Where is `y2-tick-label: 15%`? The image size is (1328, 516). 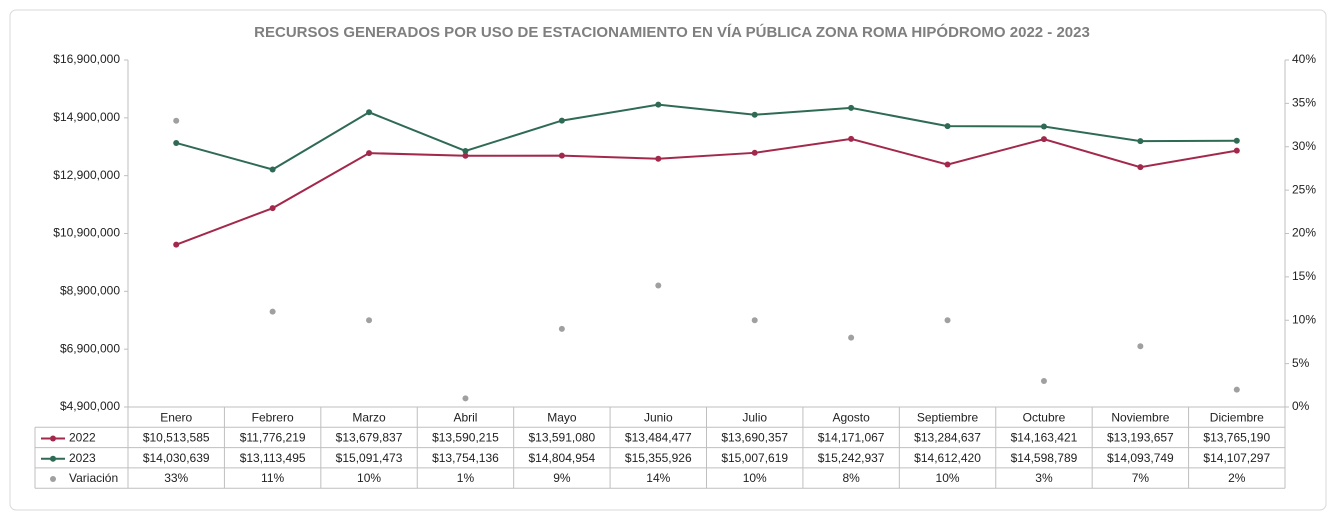 y2-tick-label: 15% is located at coordinates (1304, 276).